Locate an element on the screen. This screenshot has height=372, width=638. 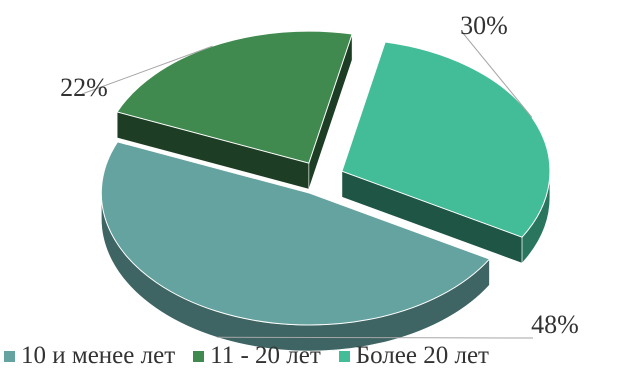
legend-label-3: Более 20 лет is located at coordinates (422, 355).